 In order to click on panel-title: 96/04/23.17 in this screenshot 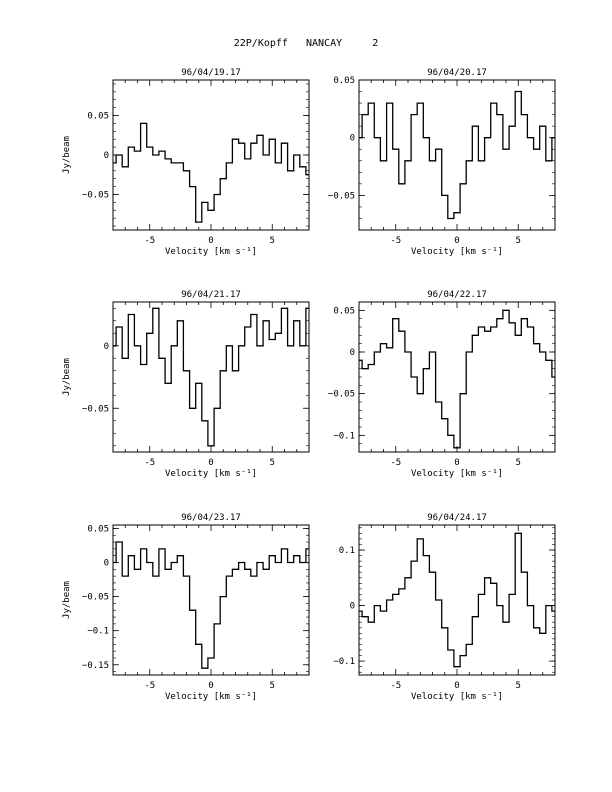, I will do `click(211, 518)`.